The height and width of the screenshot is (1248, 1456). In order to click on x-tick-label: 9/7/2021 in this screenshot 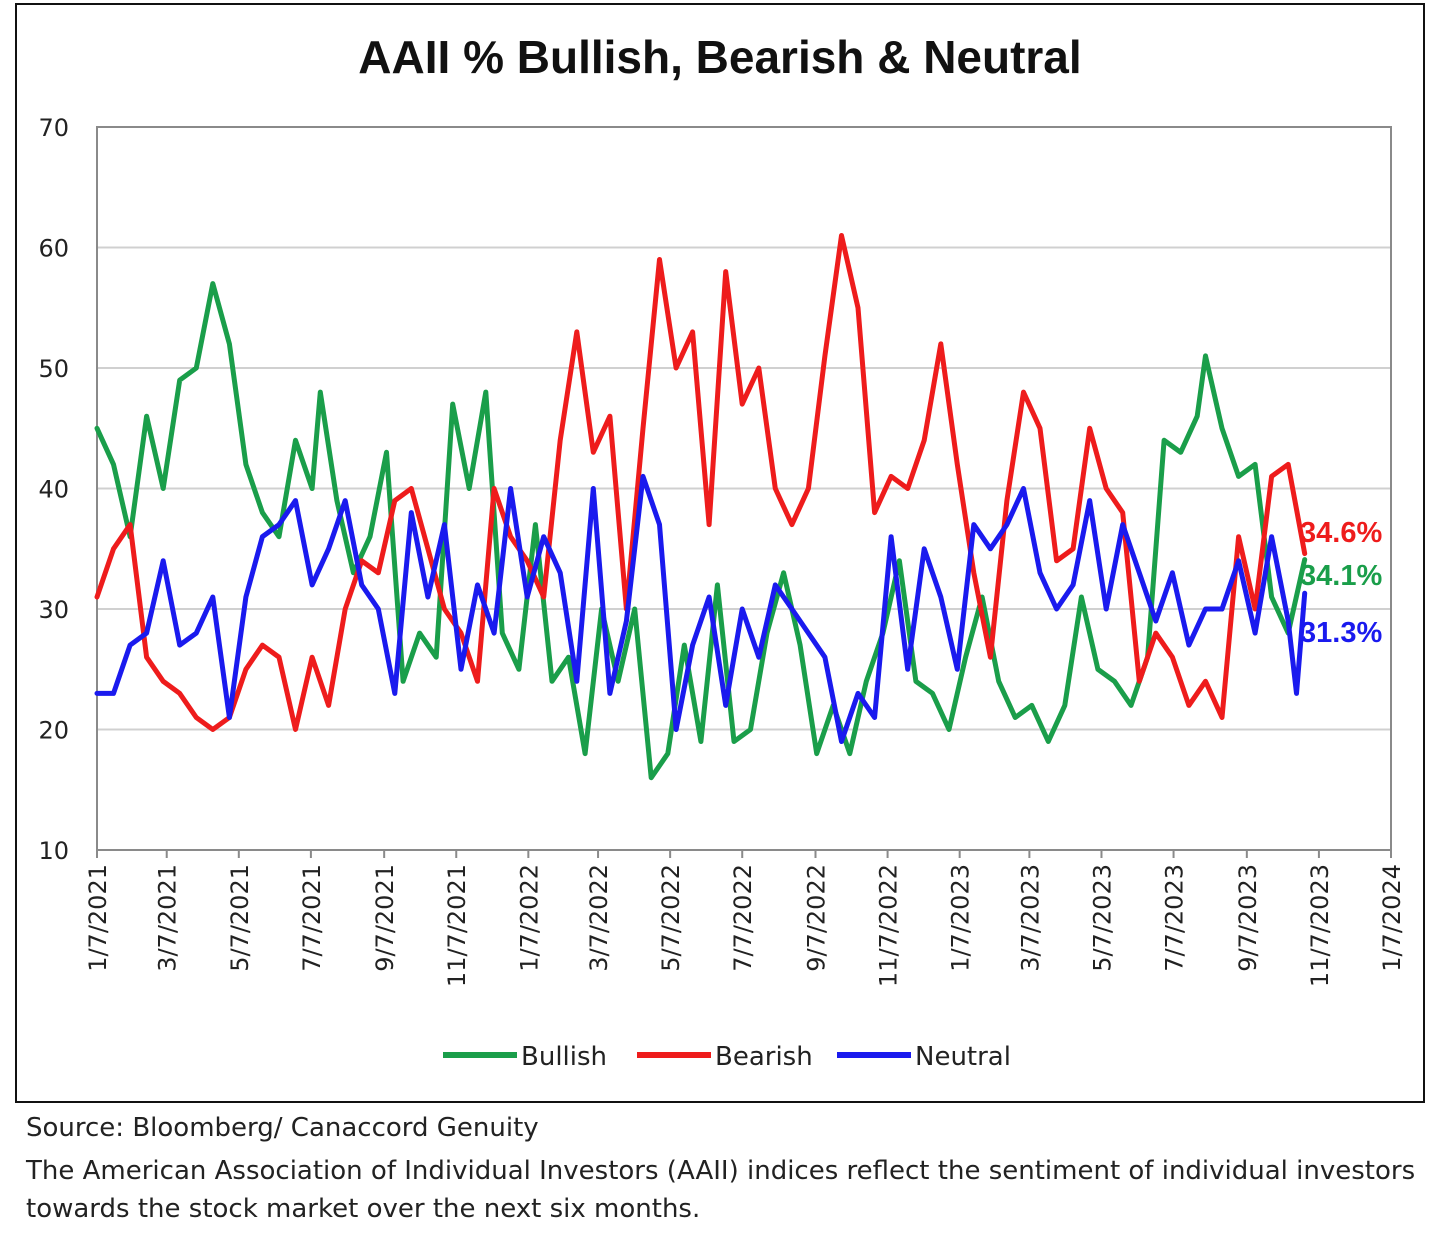, I will do `click(385, 918)`.